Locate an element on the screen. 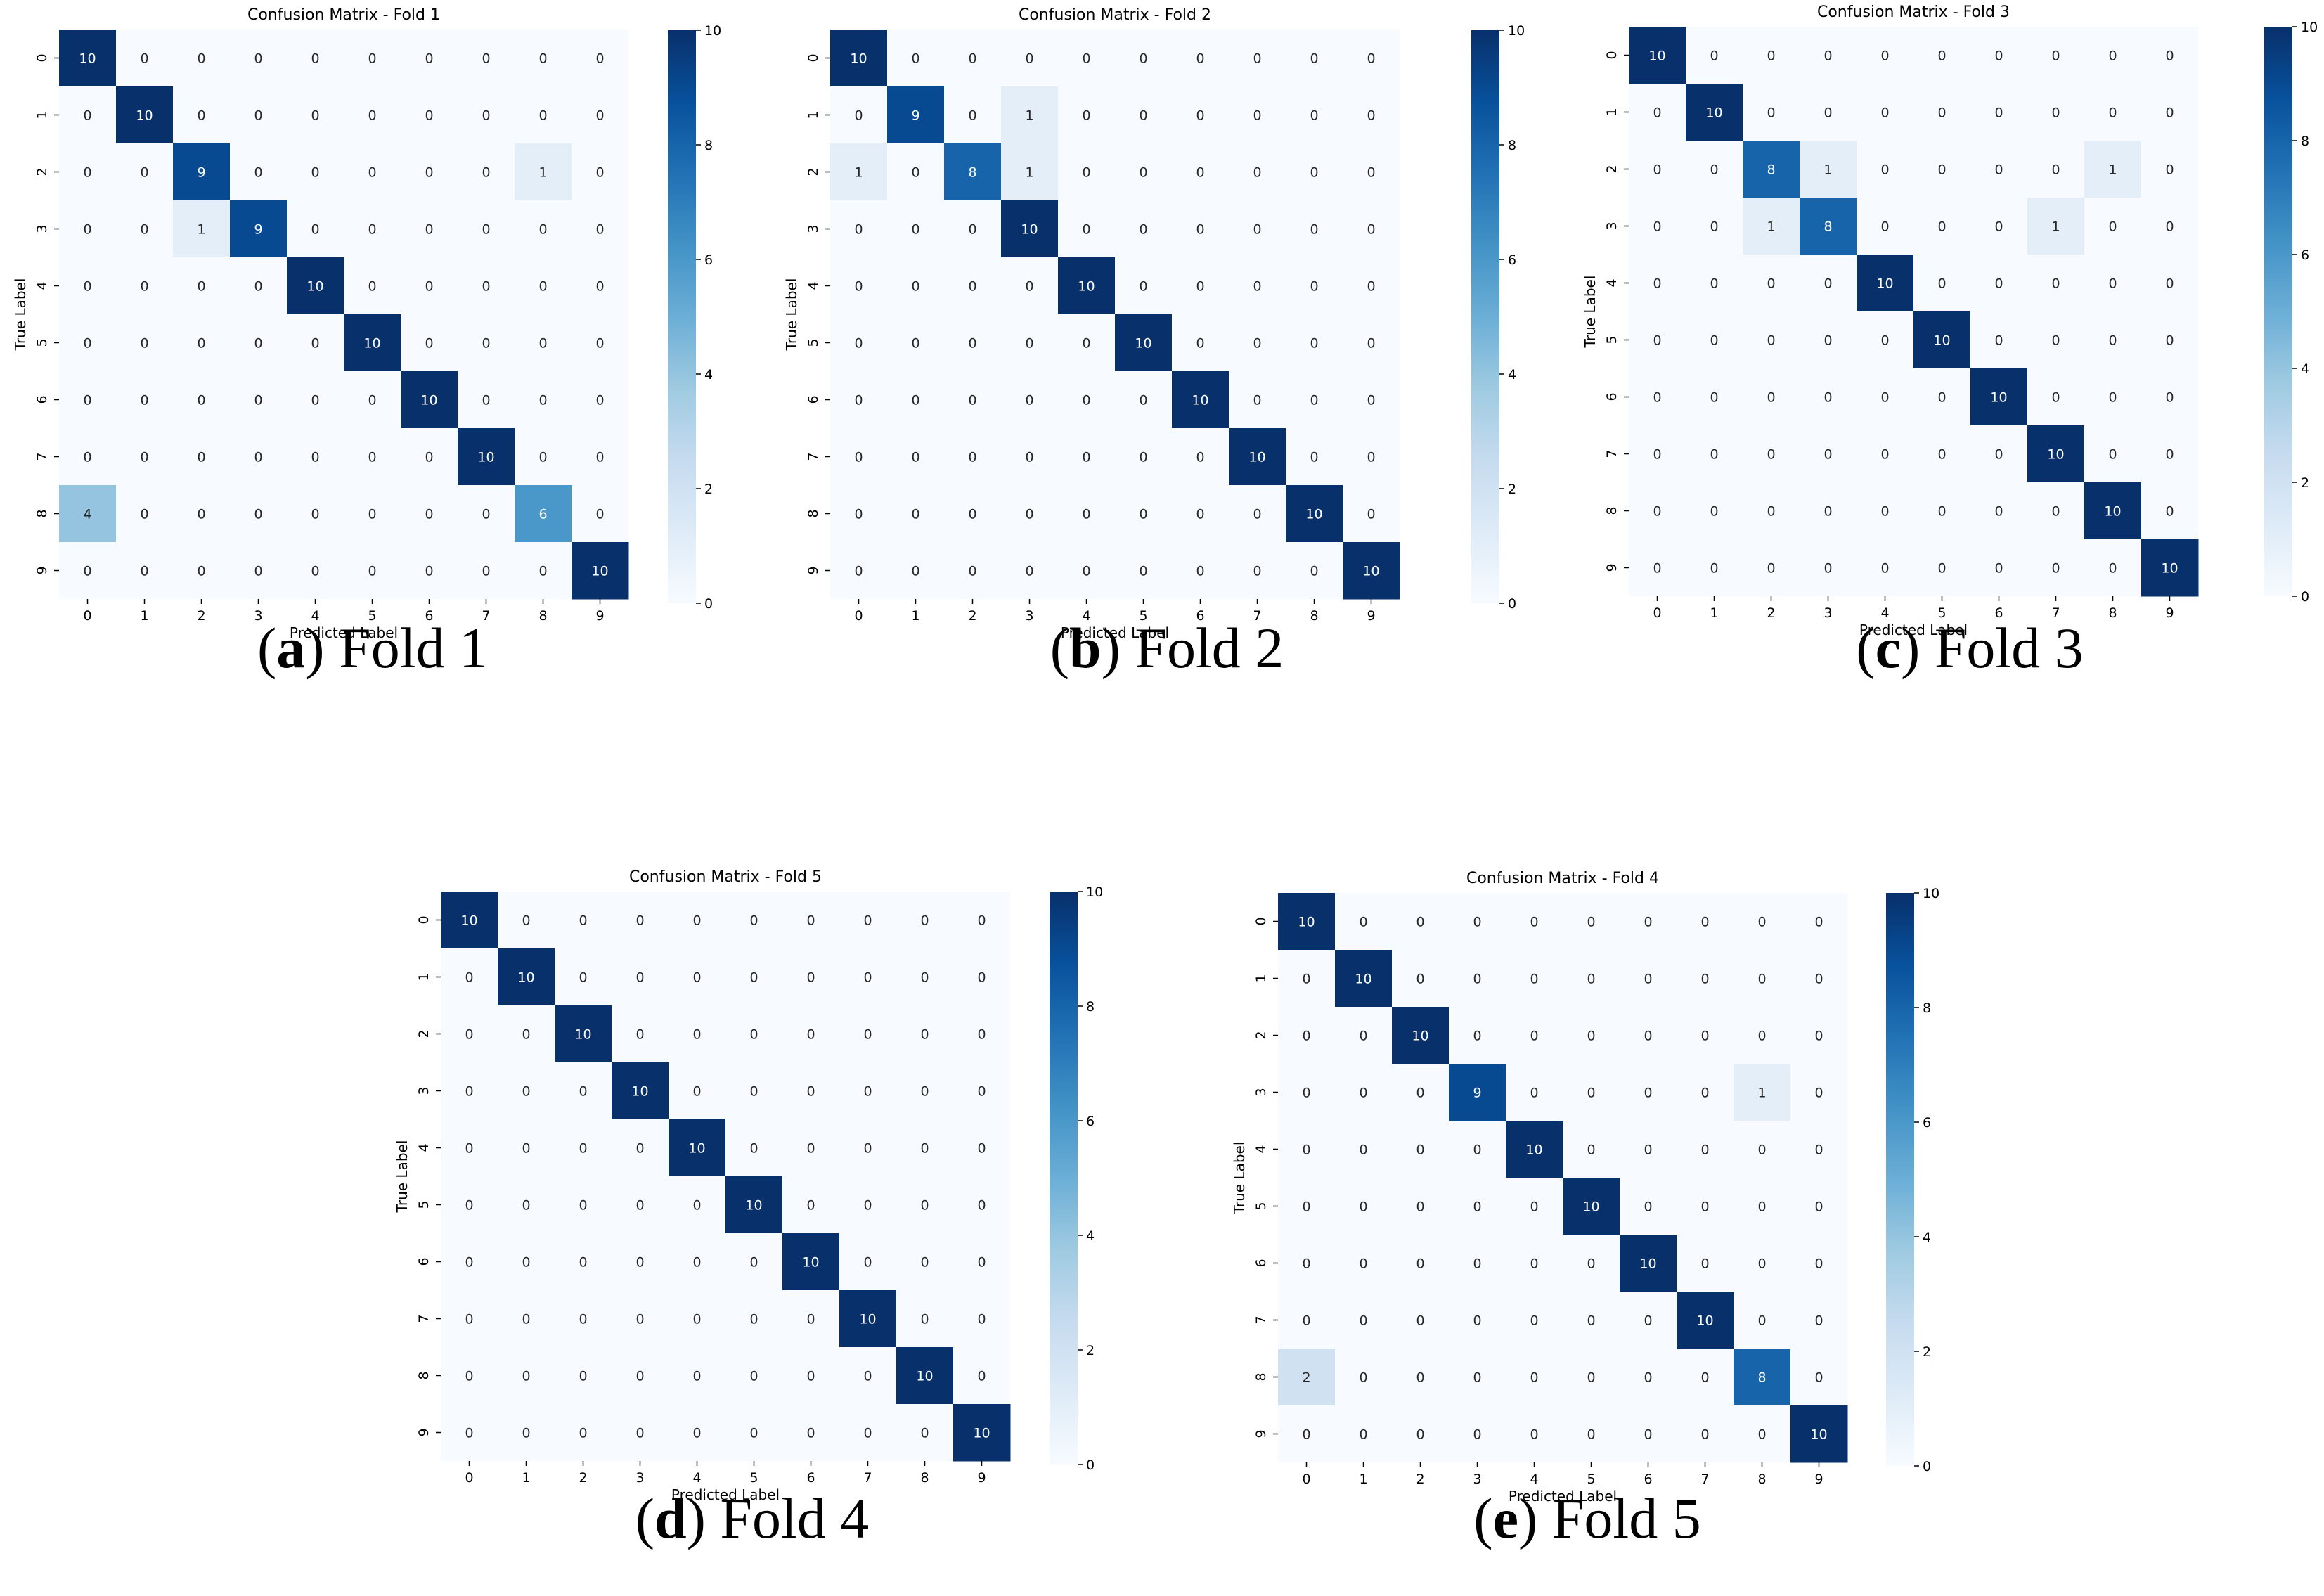  cell-value-label: 9 is located at coordinates (201, 173).